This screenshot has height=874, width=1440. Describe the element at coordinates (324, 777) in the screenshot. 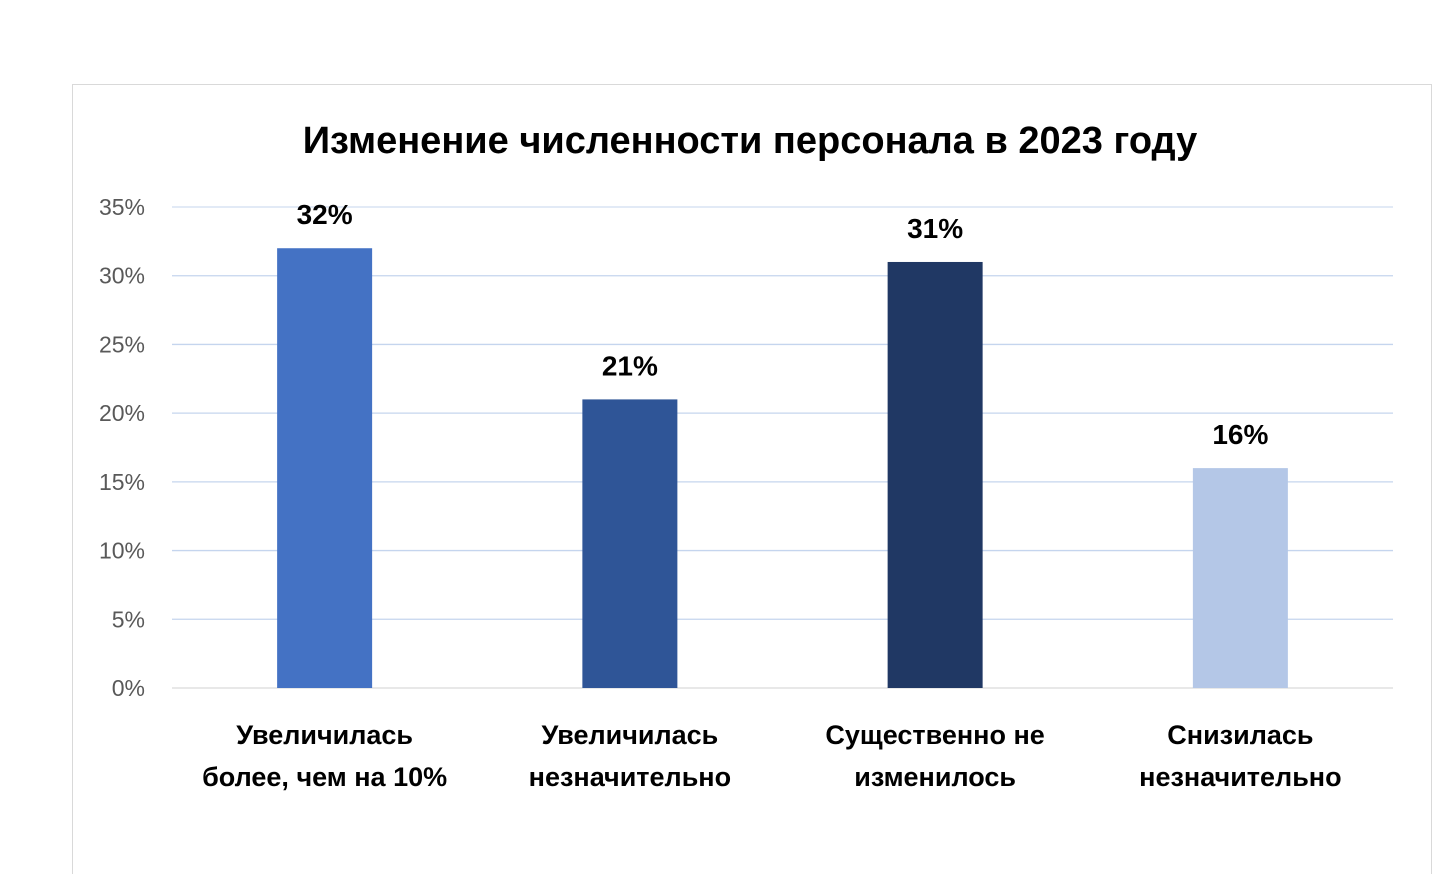

I see `category-label: более, чем на 10%` at that location.